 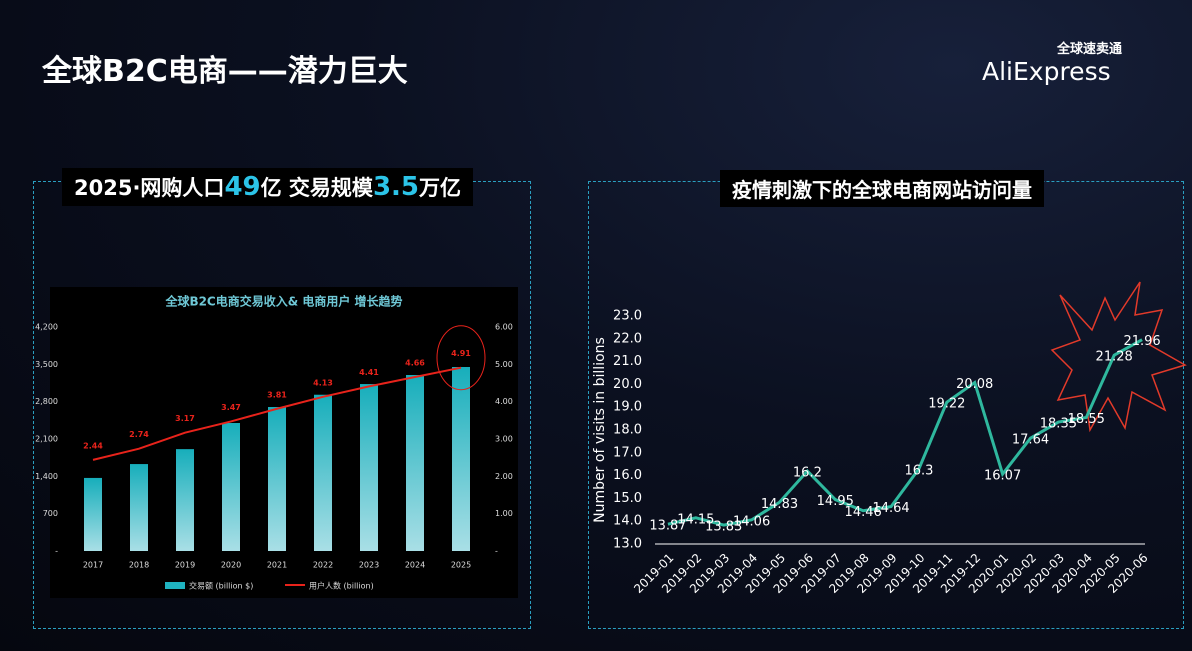 I want to click on data-label: 16.2, so click(x=807, y=473).